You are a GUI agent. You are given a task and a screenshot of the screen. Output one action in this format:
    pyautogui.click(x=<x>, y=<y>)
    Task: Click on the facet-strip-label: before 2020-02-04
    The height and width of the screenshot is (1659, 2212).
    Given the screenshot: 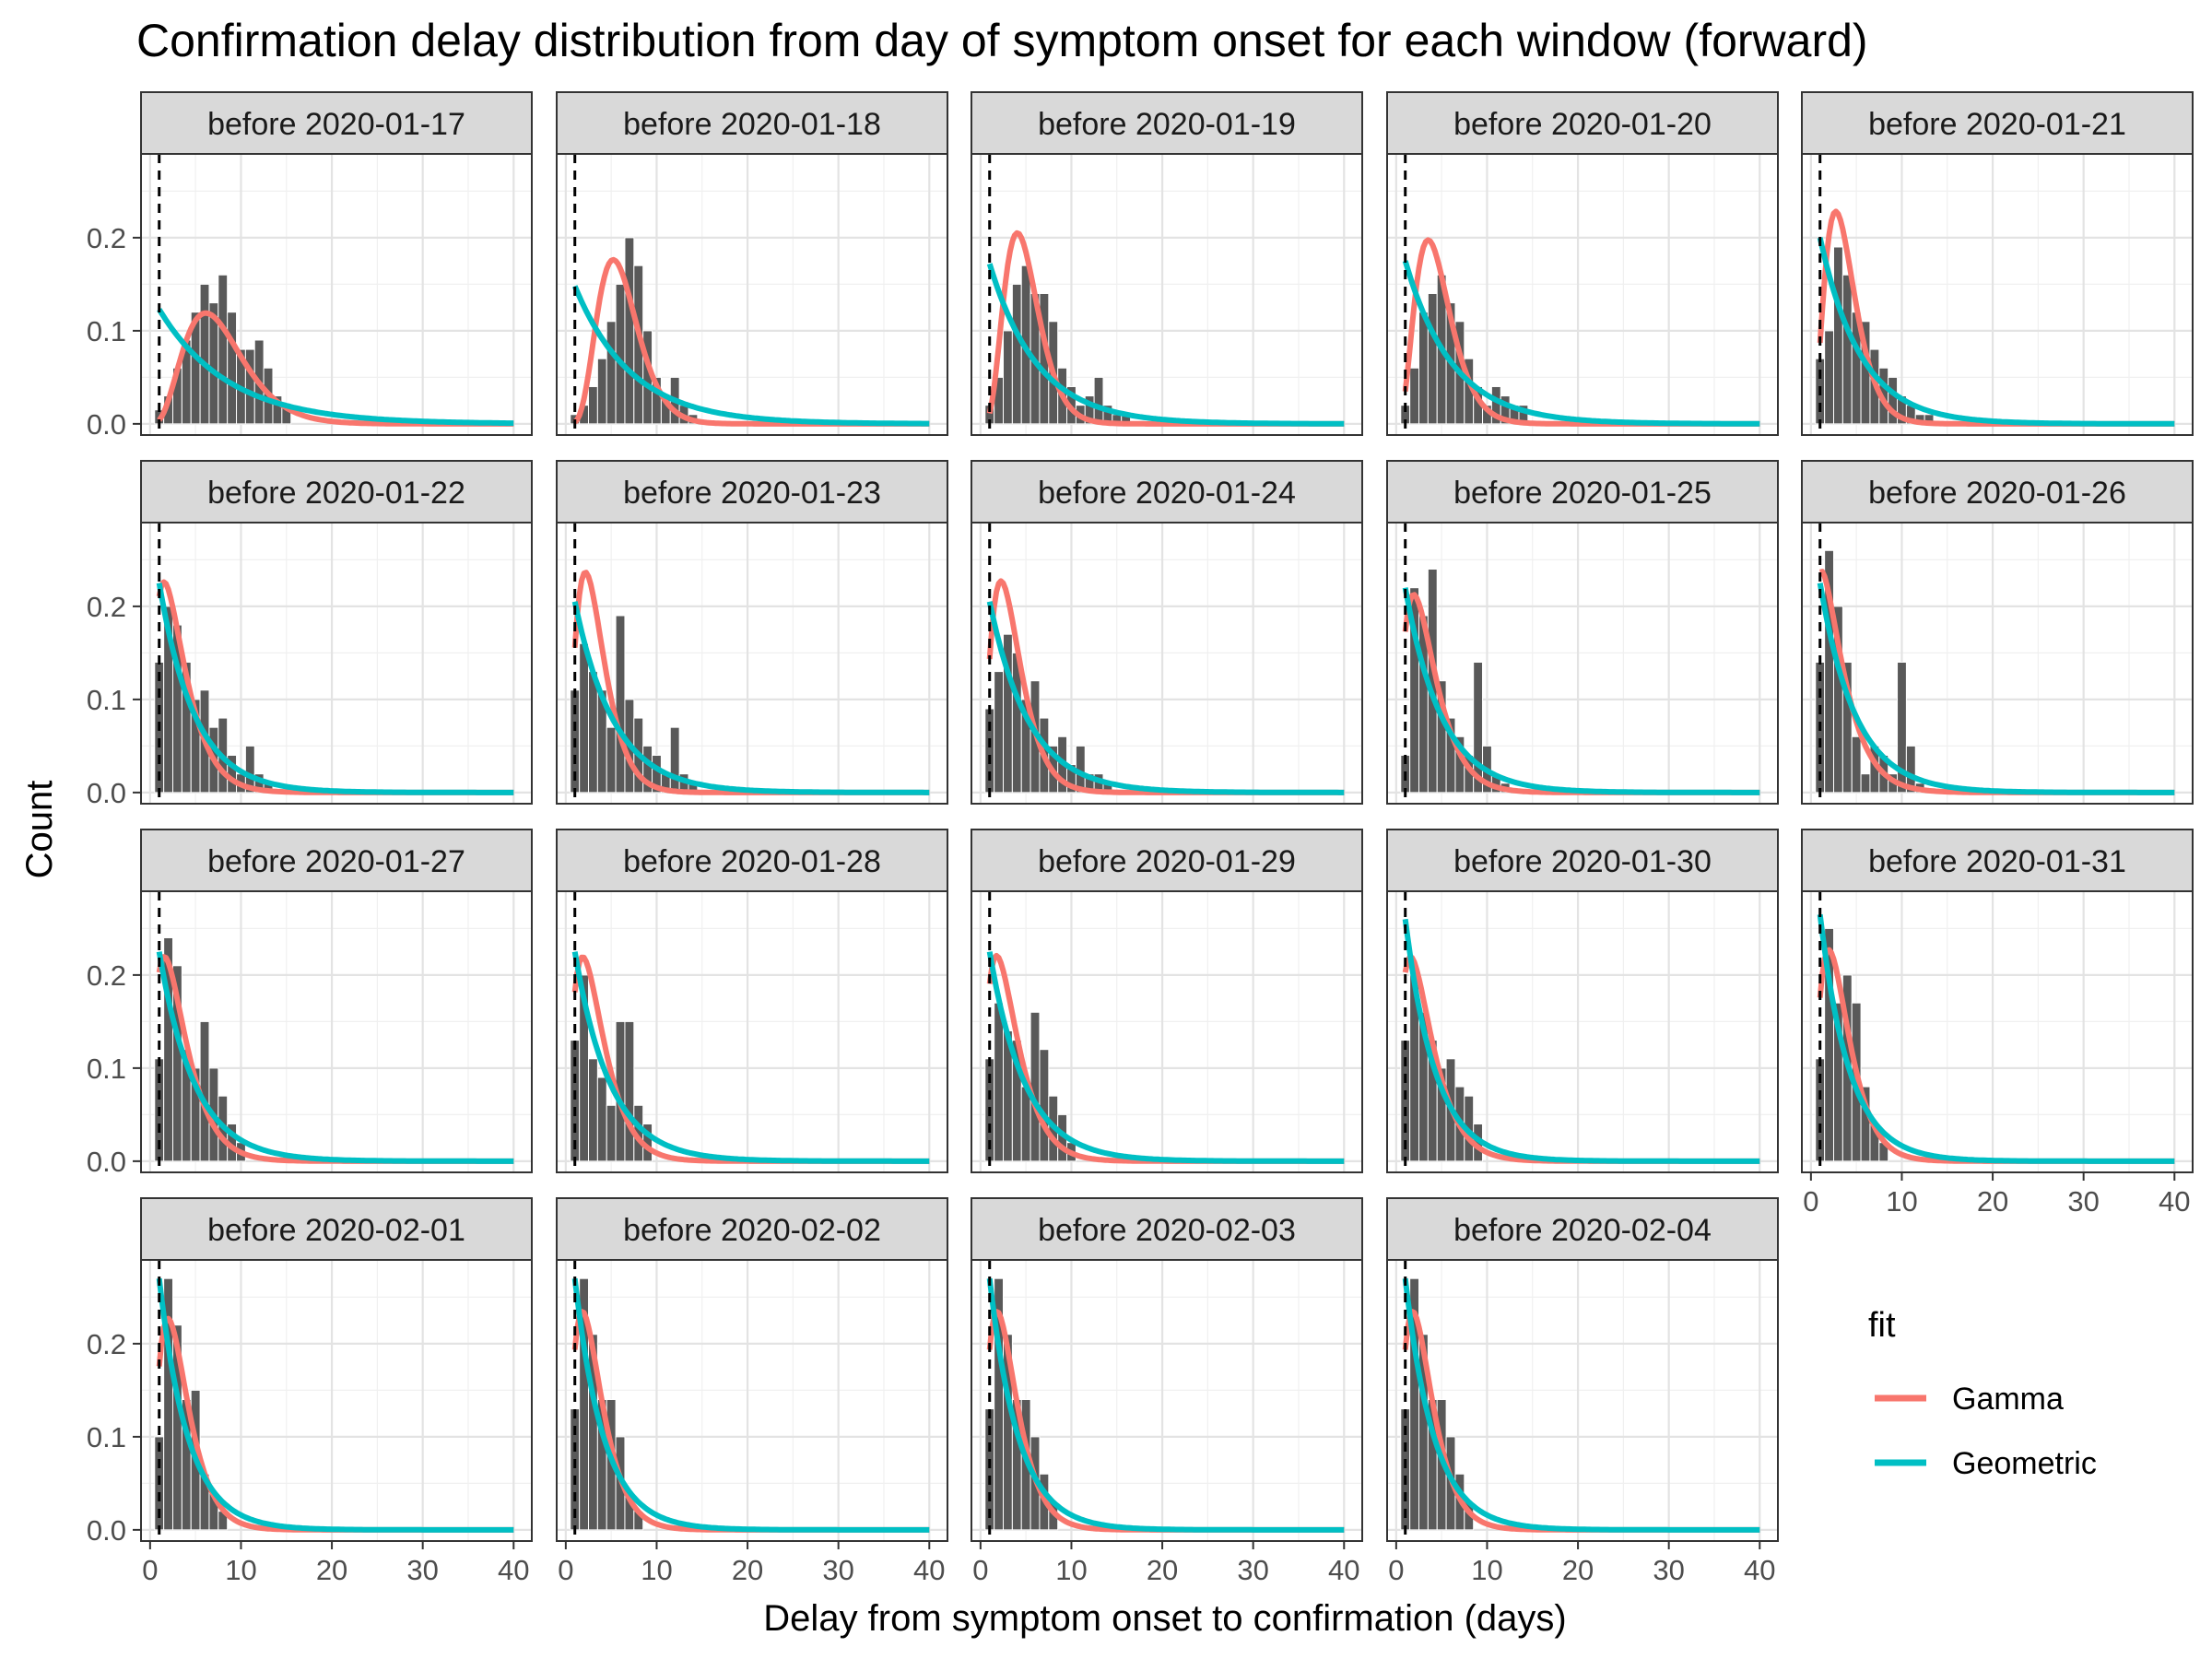 What is the action you would take?
    pyautogui.click(x=1582, y=1230)
    